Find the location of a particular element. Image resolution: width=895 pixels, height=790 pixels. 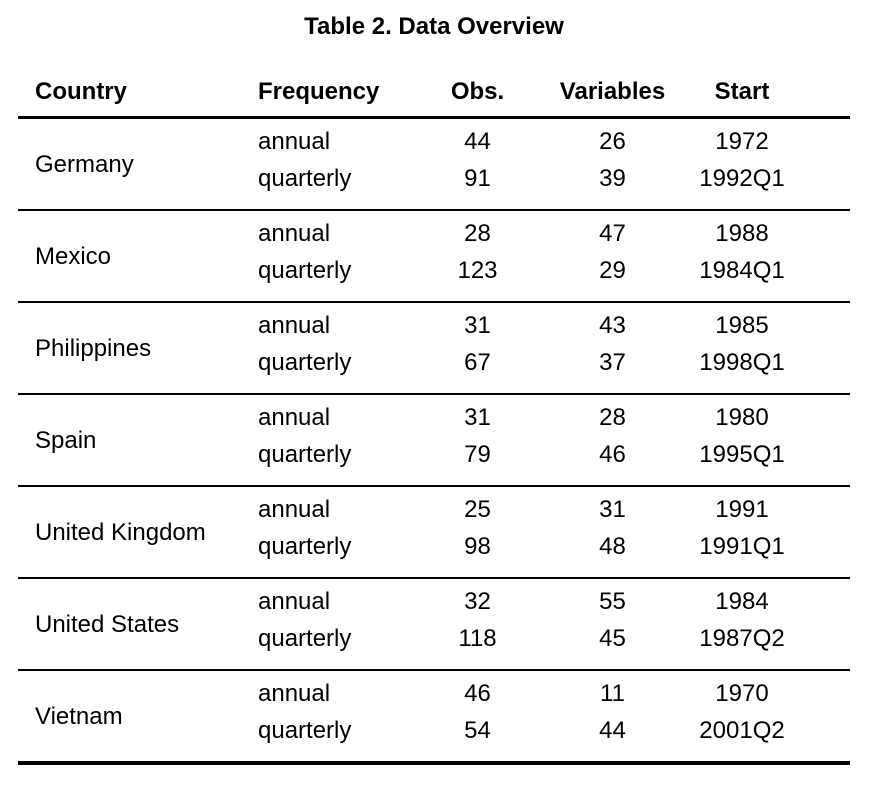

table-row: United Kingdom annual 25 31 1991 is located at coordinates (434, 516).